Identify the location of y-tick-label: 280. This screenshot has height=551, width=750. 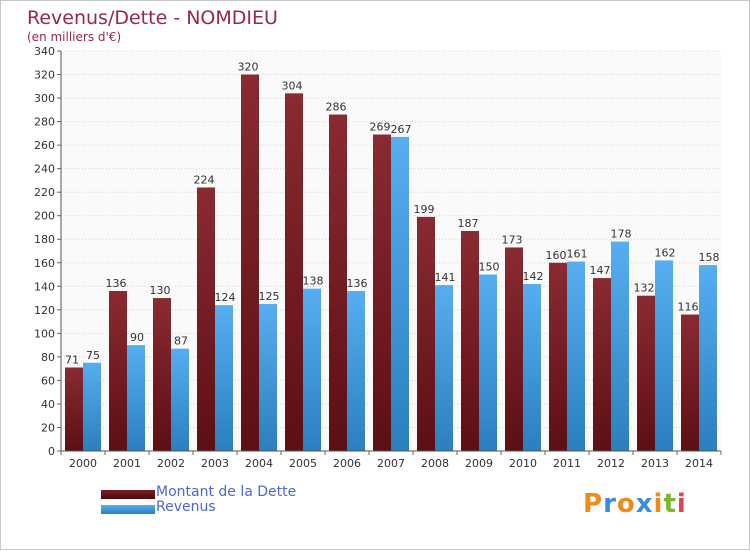
(44, 122).